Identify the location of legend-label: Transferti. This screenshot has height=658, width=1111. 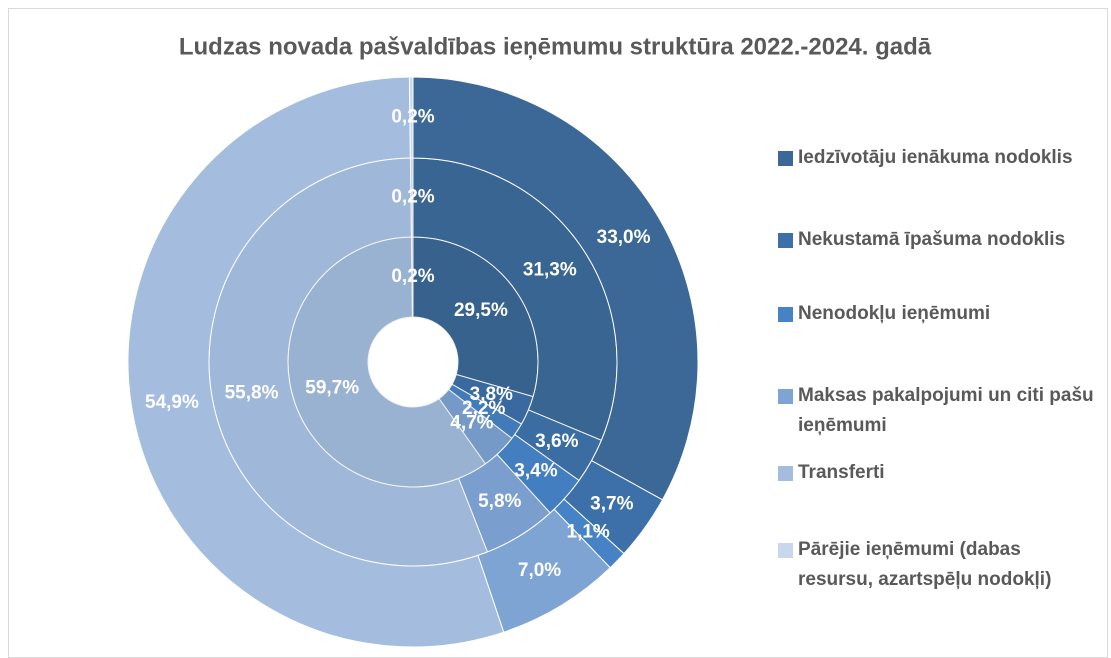
(841, 472).